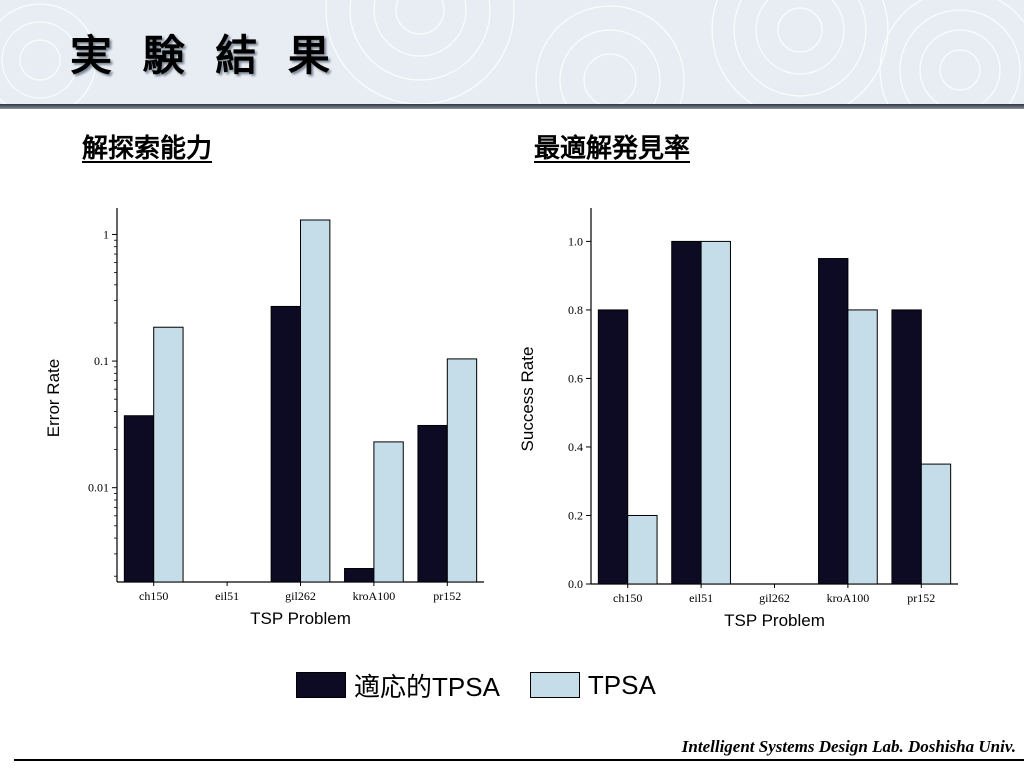  I want to click on y-tick-label: 0.0, so click(575, 584).